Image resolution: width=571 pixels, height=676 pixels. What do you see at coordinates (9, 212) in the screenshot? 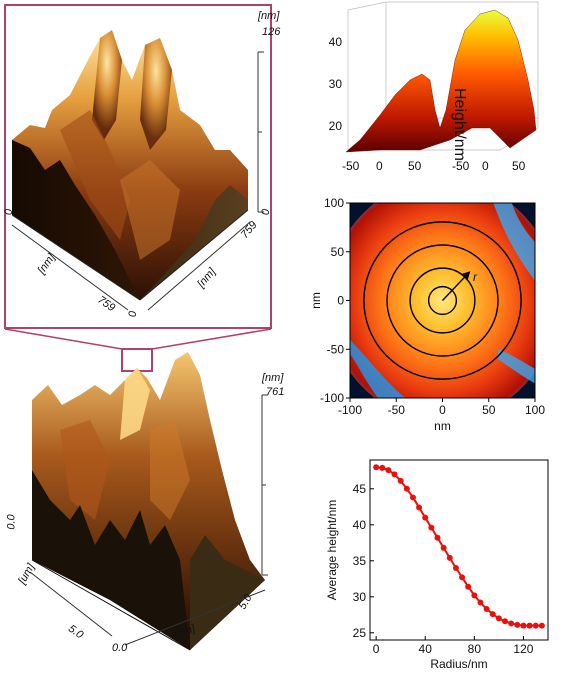
I see `afm-zoom-x-start: 0` at bounding box center [9, 212].